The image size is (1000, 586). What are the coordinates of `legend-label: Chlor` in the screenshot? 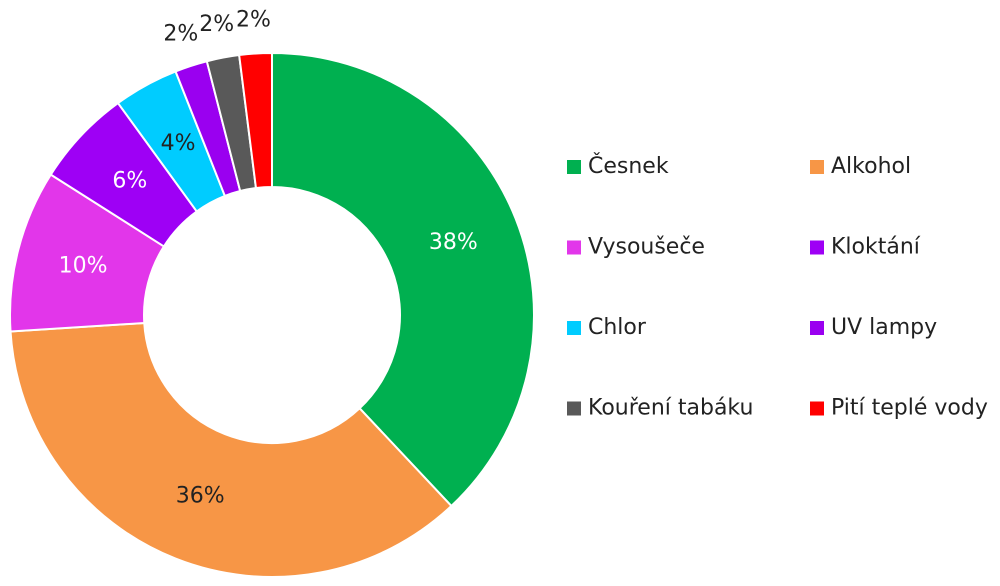 It's located at (617, 327).